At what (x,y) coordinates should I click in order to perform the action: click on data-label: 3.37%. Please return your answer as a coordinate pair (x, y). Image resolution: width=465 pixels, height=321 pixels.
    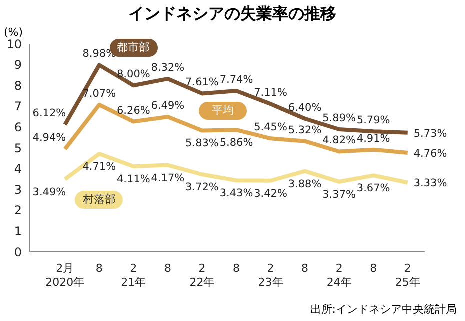
    Looking at the image, I should click on (339, 194).